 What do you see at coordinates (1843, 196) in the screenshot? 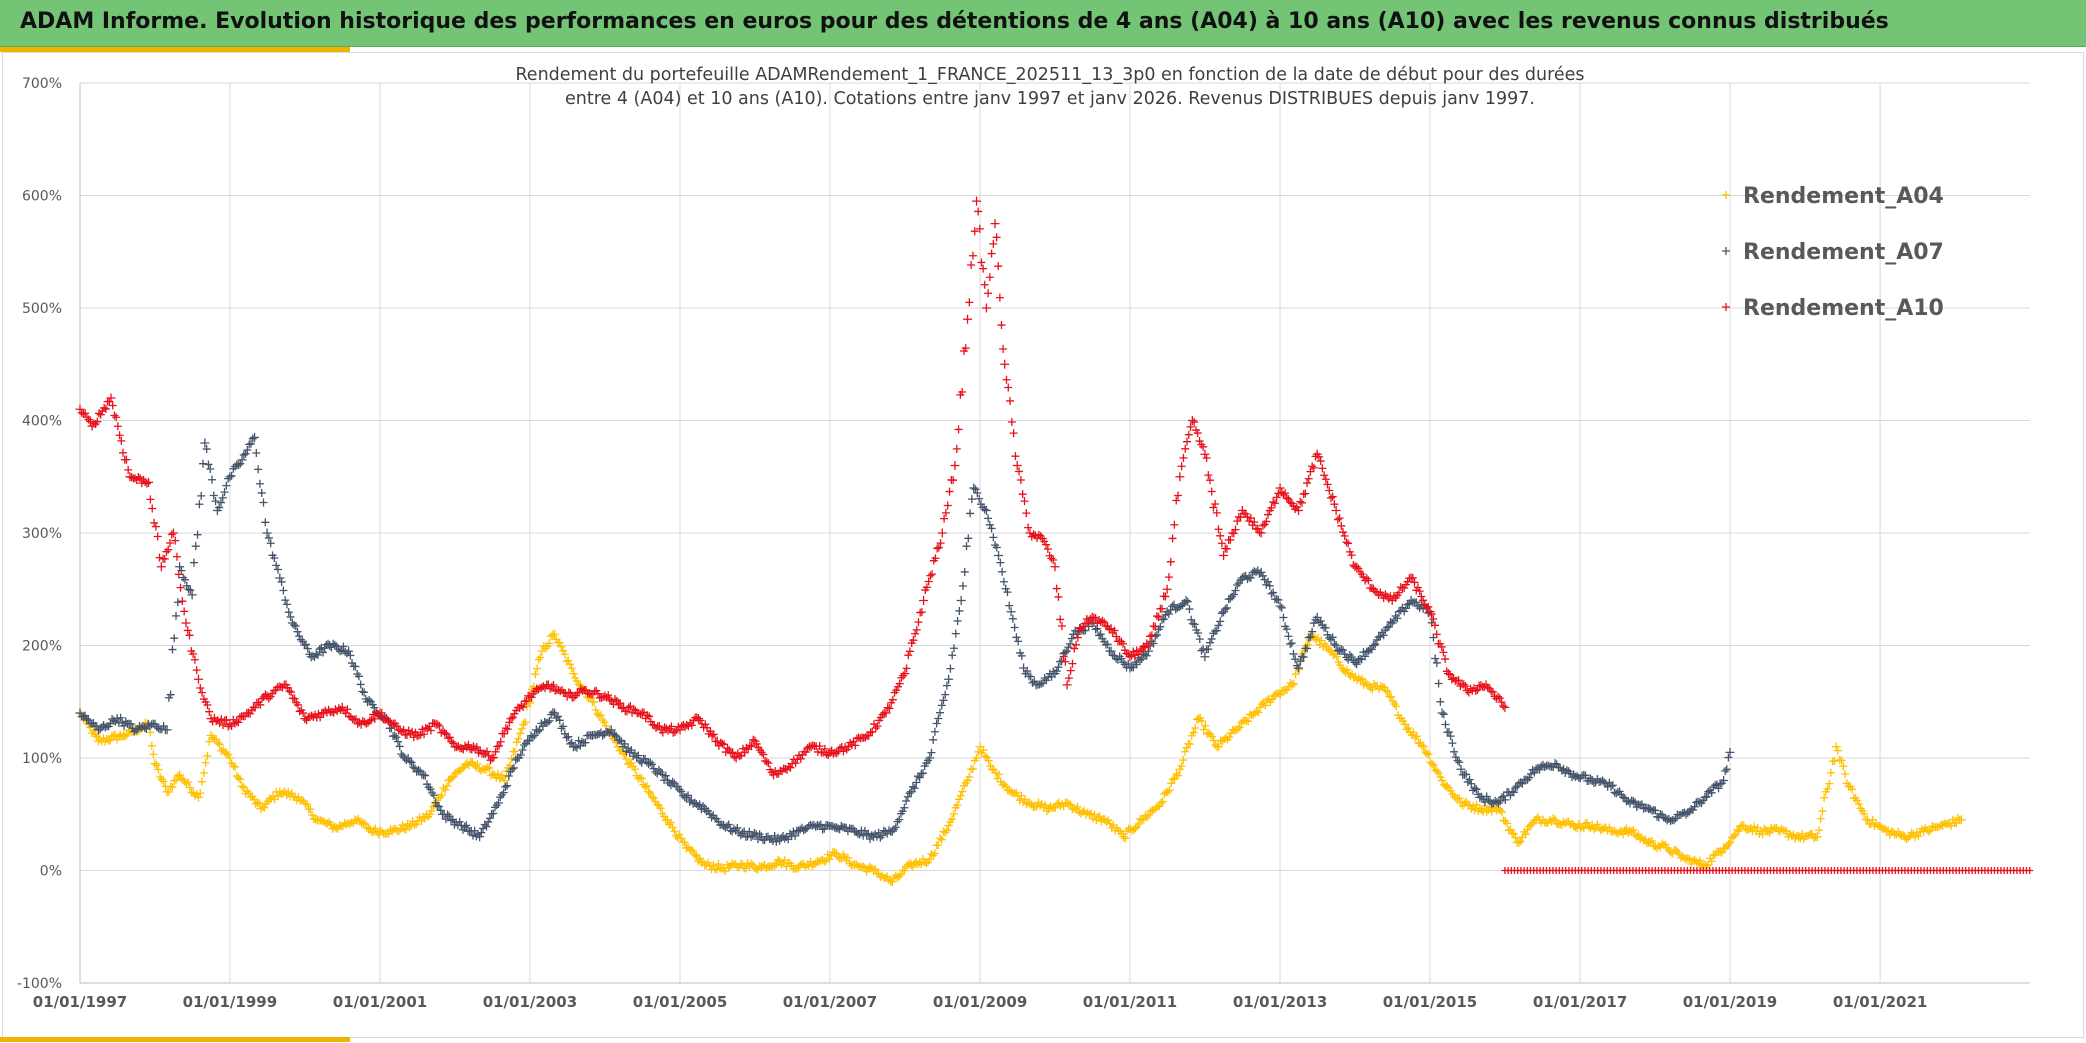
I see `legend-label: Rendement_A04` at bounding box center [1843, 196].